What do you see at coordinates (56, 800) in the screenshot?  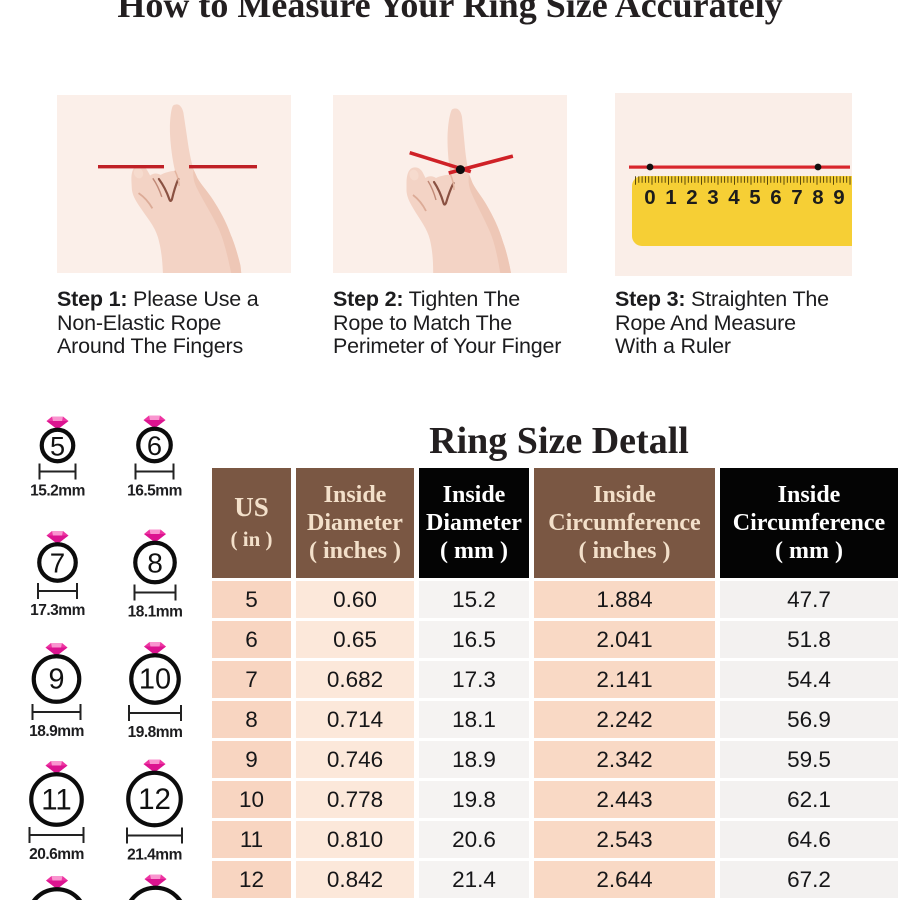 I see `svg-text: 11` at bounding box center [56, 800].